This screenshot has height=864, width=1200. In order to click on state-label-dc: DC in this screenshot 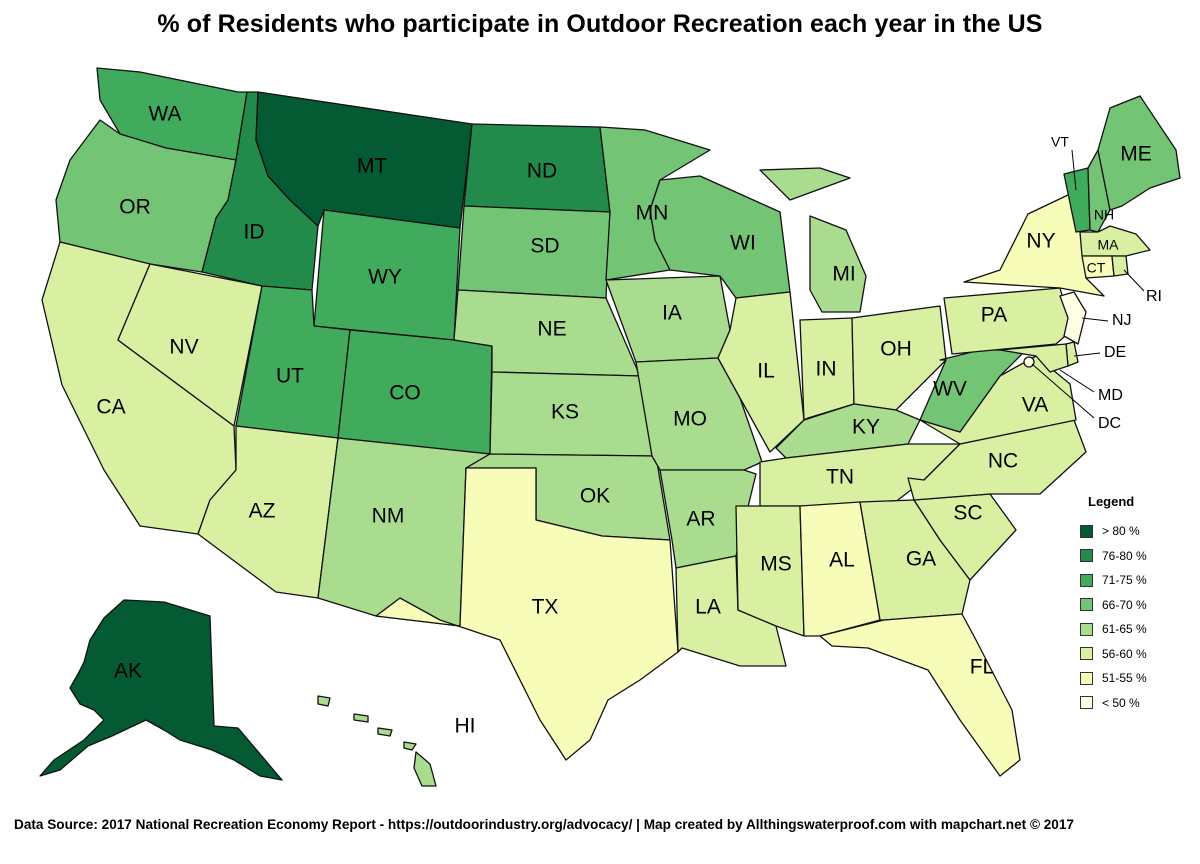, I will do `click(1109, 423)`.